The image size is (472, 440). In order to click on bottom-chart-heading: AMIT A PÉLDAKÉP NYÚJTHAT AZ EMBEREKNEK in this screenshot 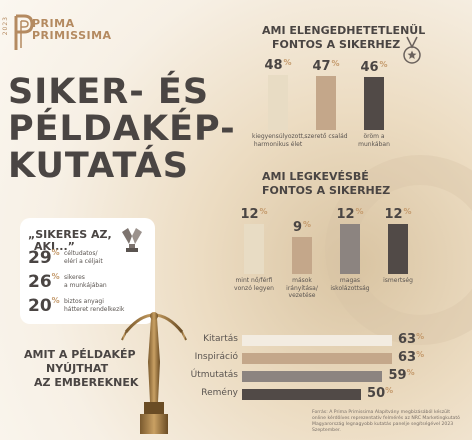, I will do `click(81, 369)`.